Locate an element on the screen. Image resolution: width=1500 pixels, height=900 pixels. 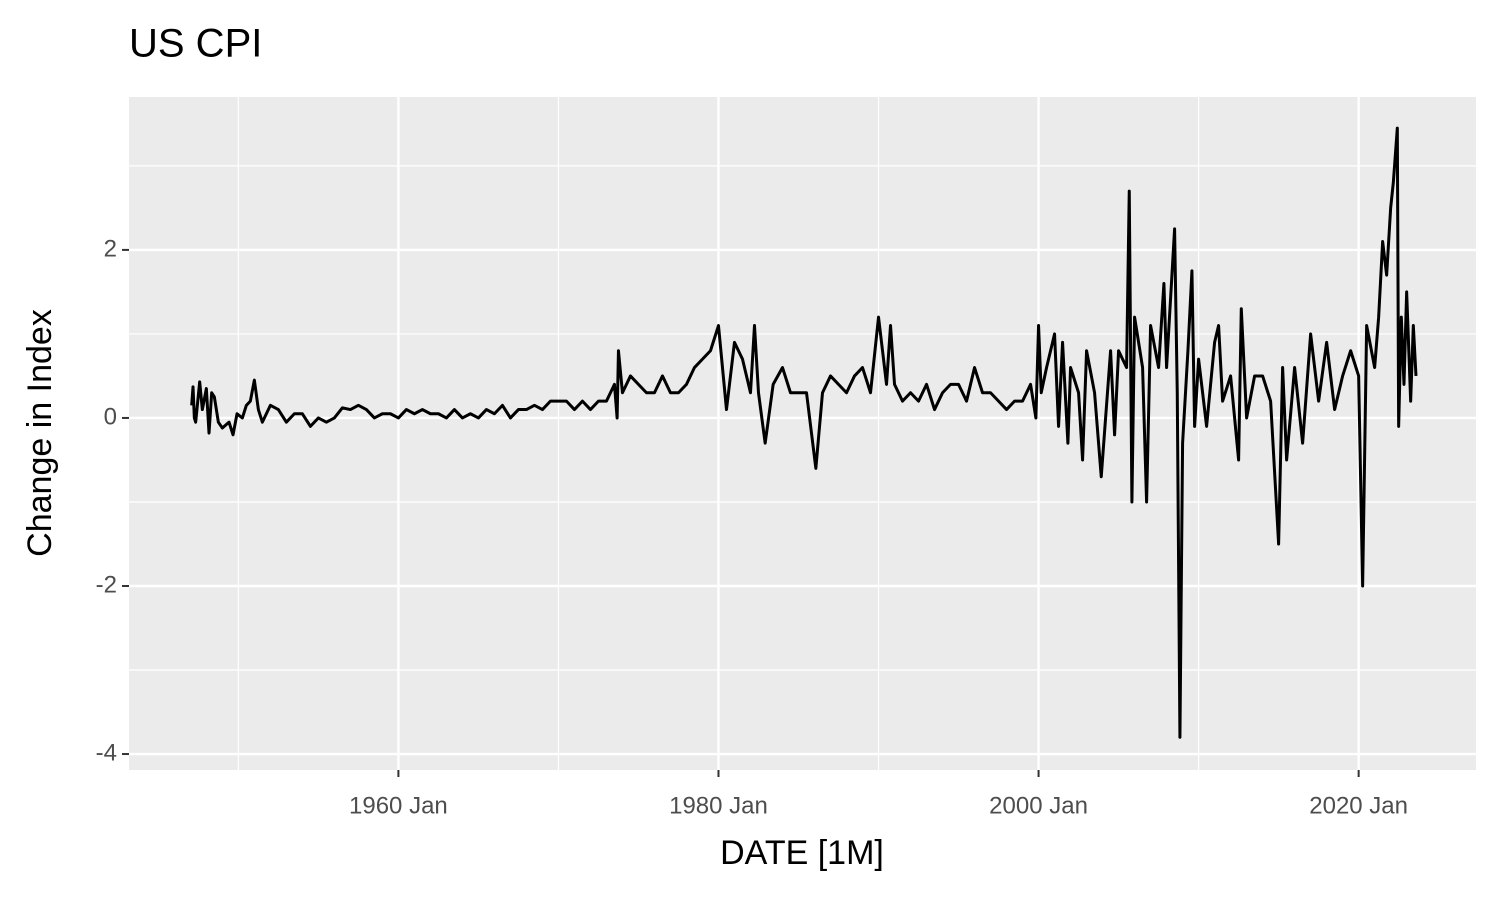
chart-title: US CPI is located at coordinates (195, 44).